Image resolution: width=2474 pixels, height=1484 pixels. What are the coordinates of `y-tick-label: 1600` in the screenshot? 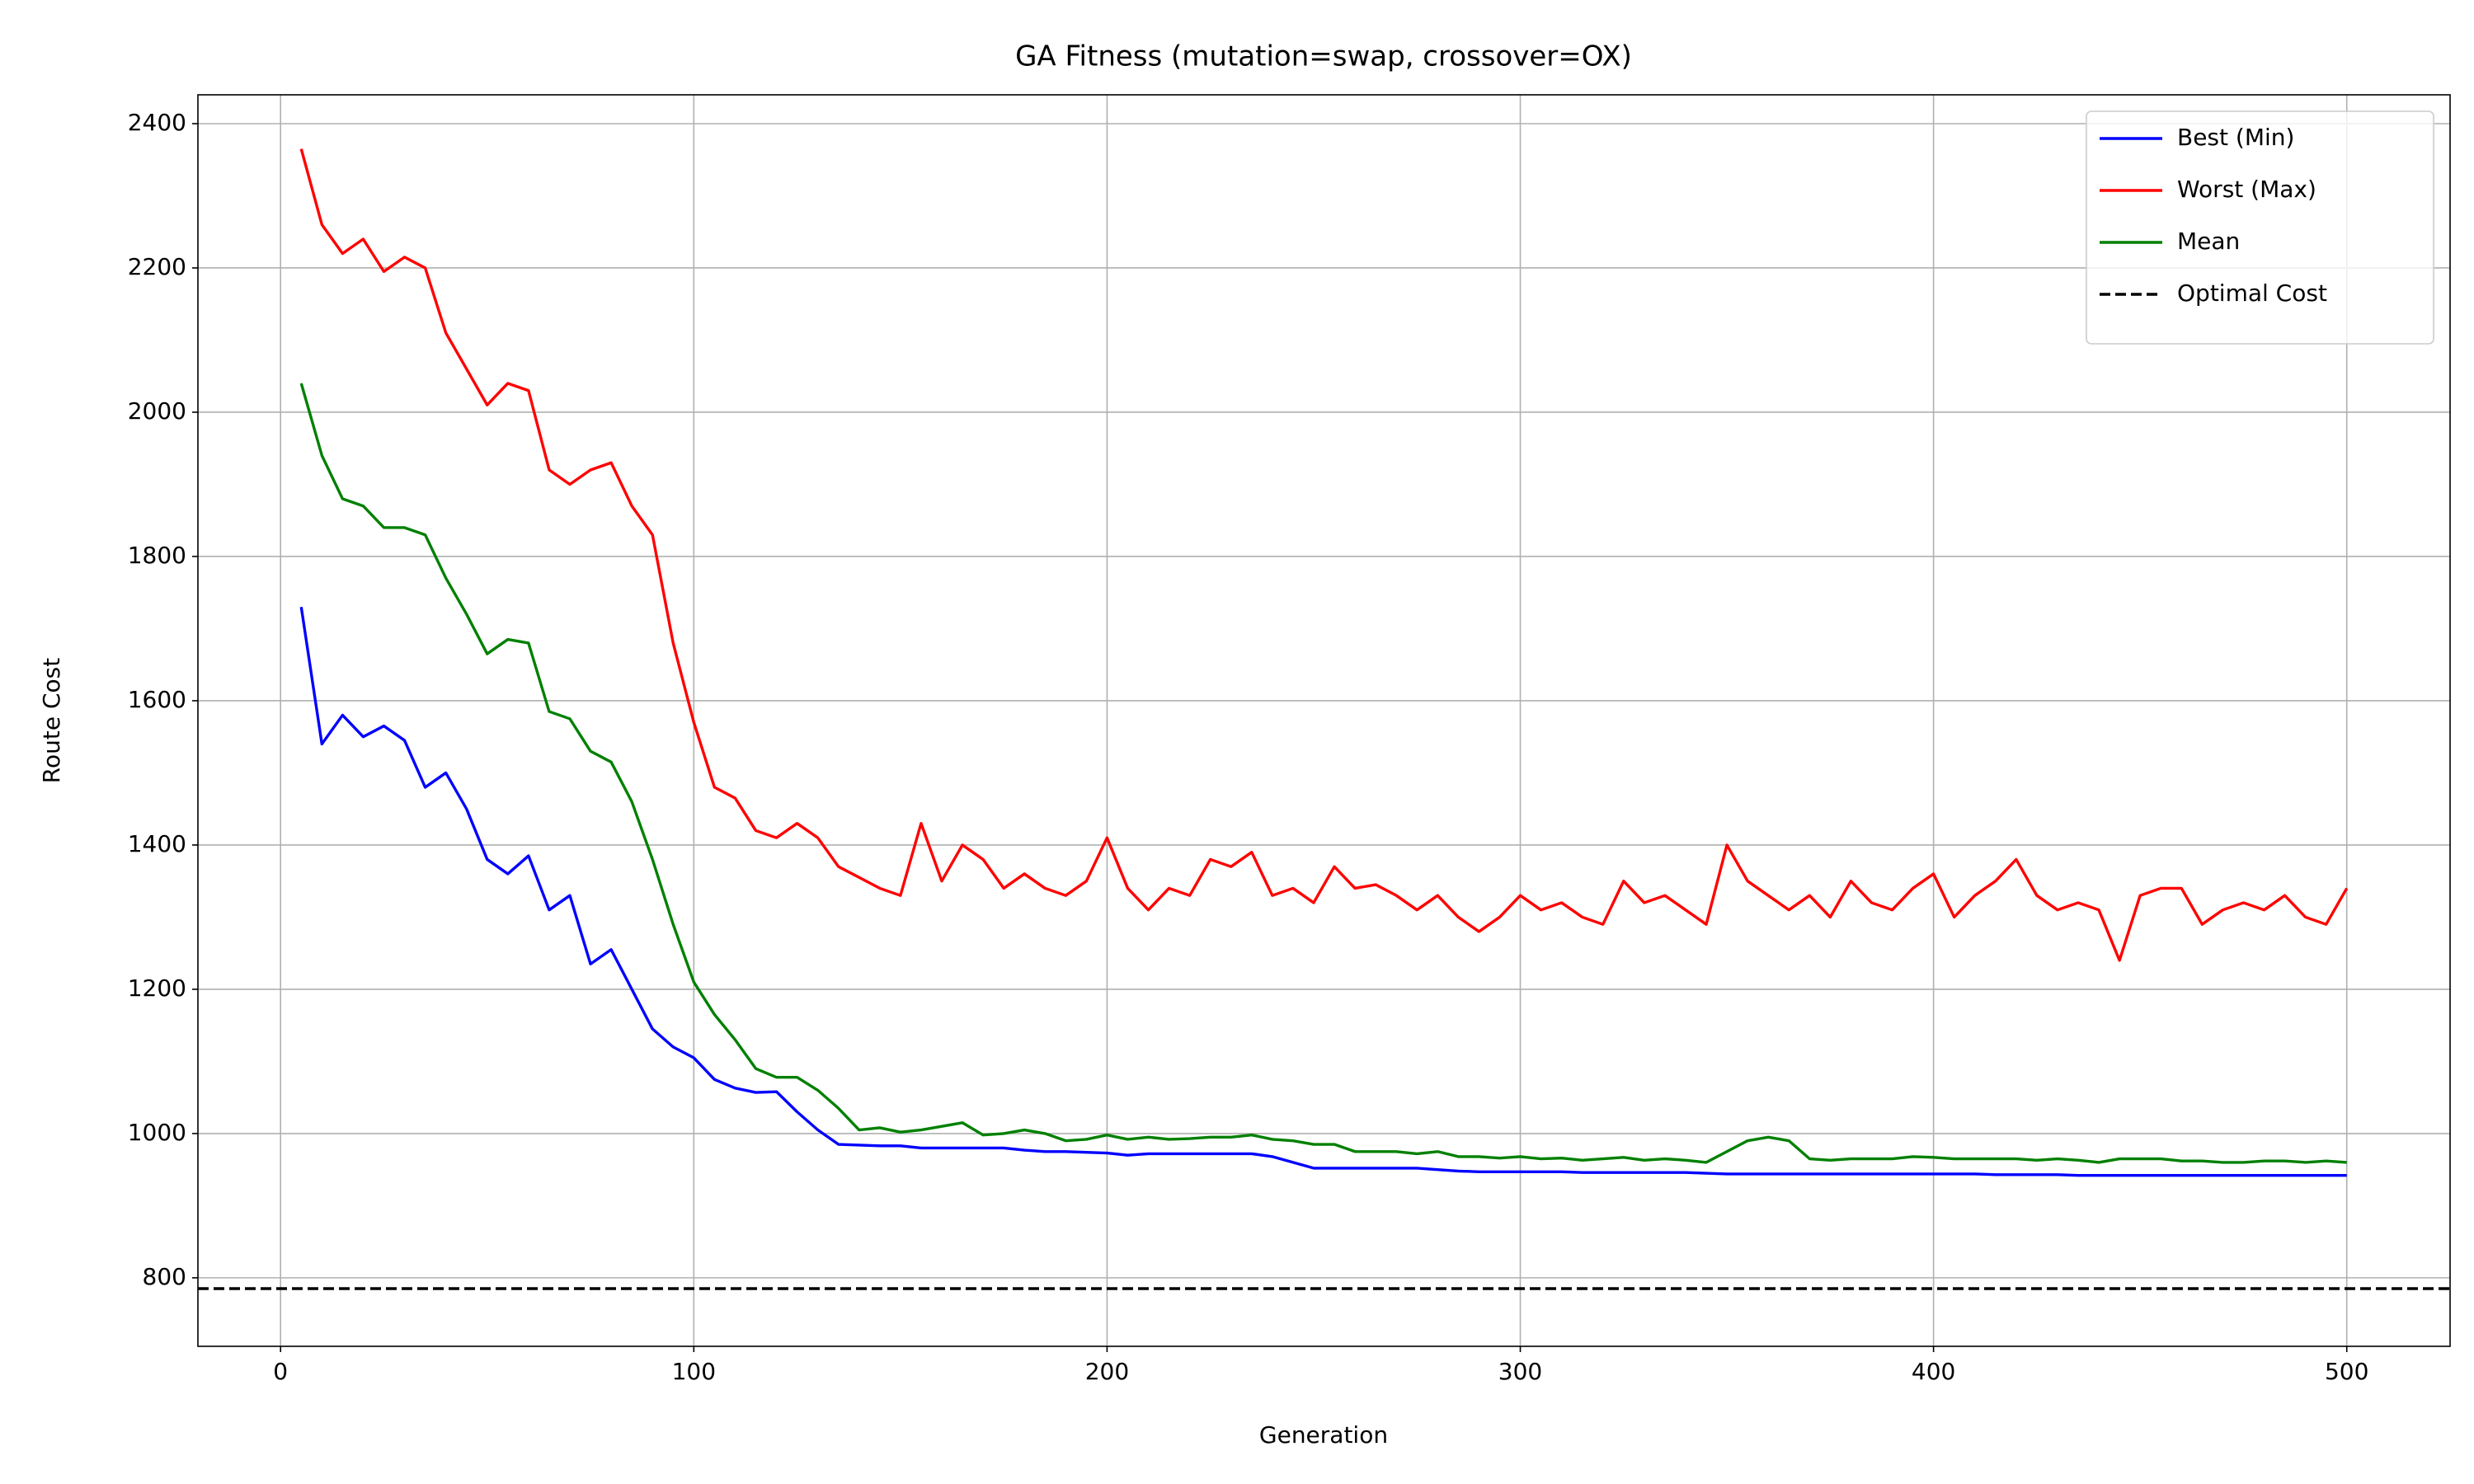 It's located at (157, 699).